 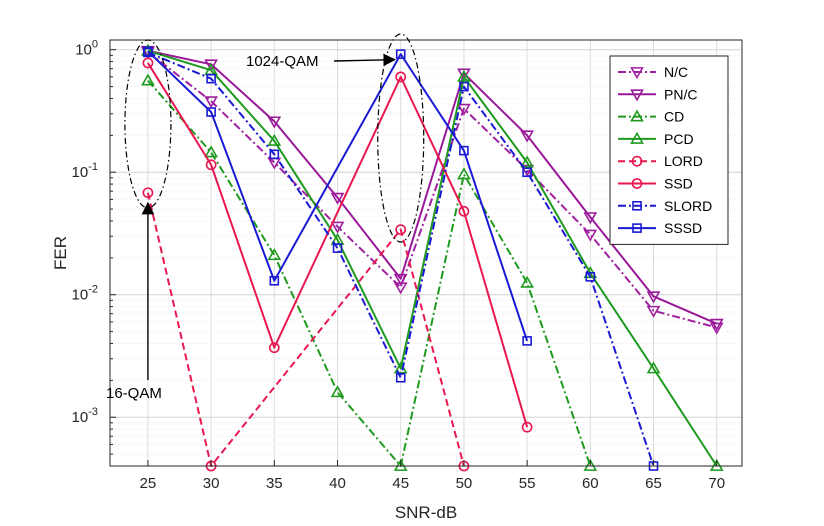 I want to click on legend-label: CD, so click(x=674, y=117).